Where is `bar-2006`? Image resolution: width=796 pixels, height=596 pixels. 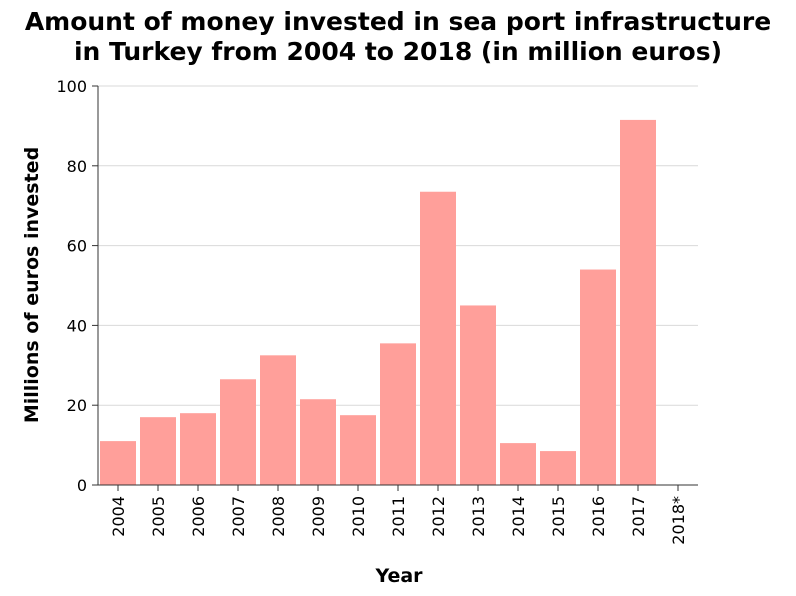 bar-2006 is located at coordinates (198, 449).